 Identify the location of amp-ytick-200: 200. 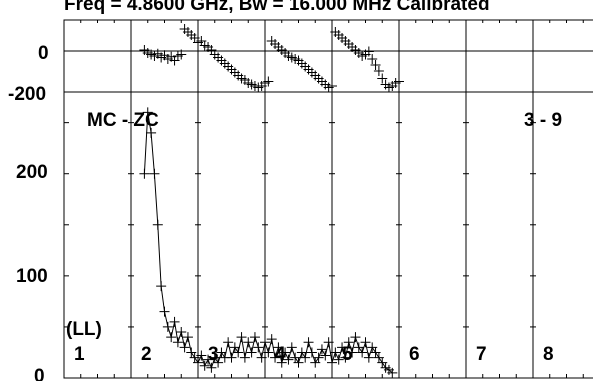
(32, 172).